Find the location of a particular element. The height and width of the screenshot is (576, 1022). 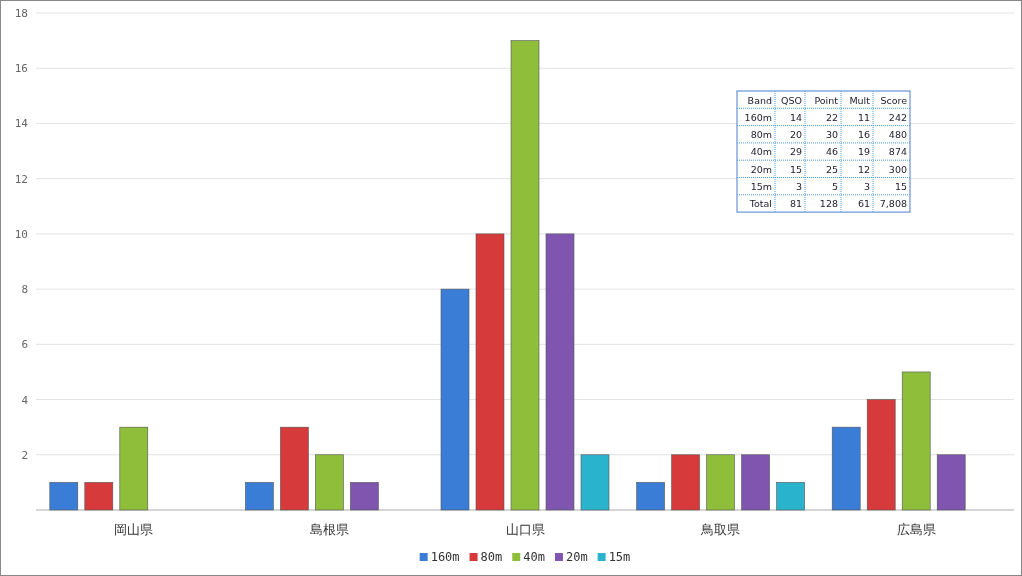

annotation: 16 is located at coordinates (863, 135).